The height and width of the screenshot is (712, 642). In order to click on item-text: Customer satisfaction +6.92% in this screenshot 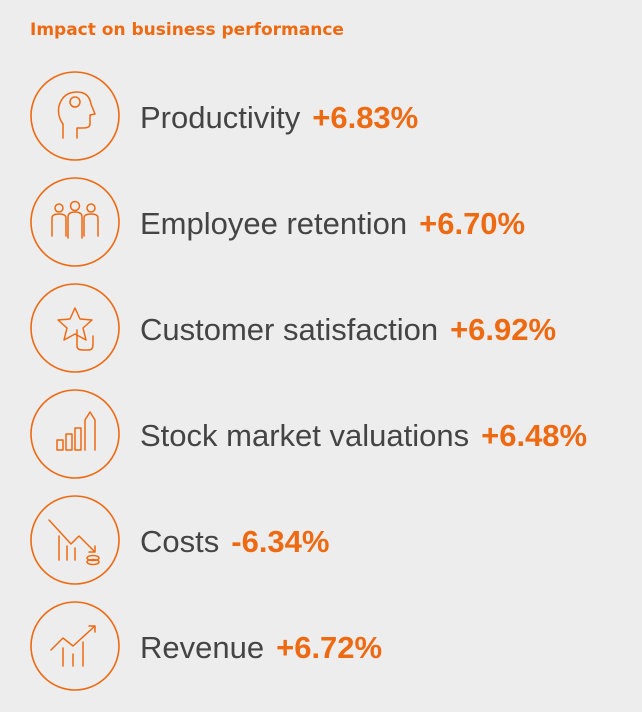, I will do `click(348, 329)`.